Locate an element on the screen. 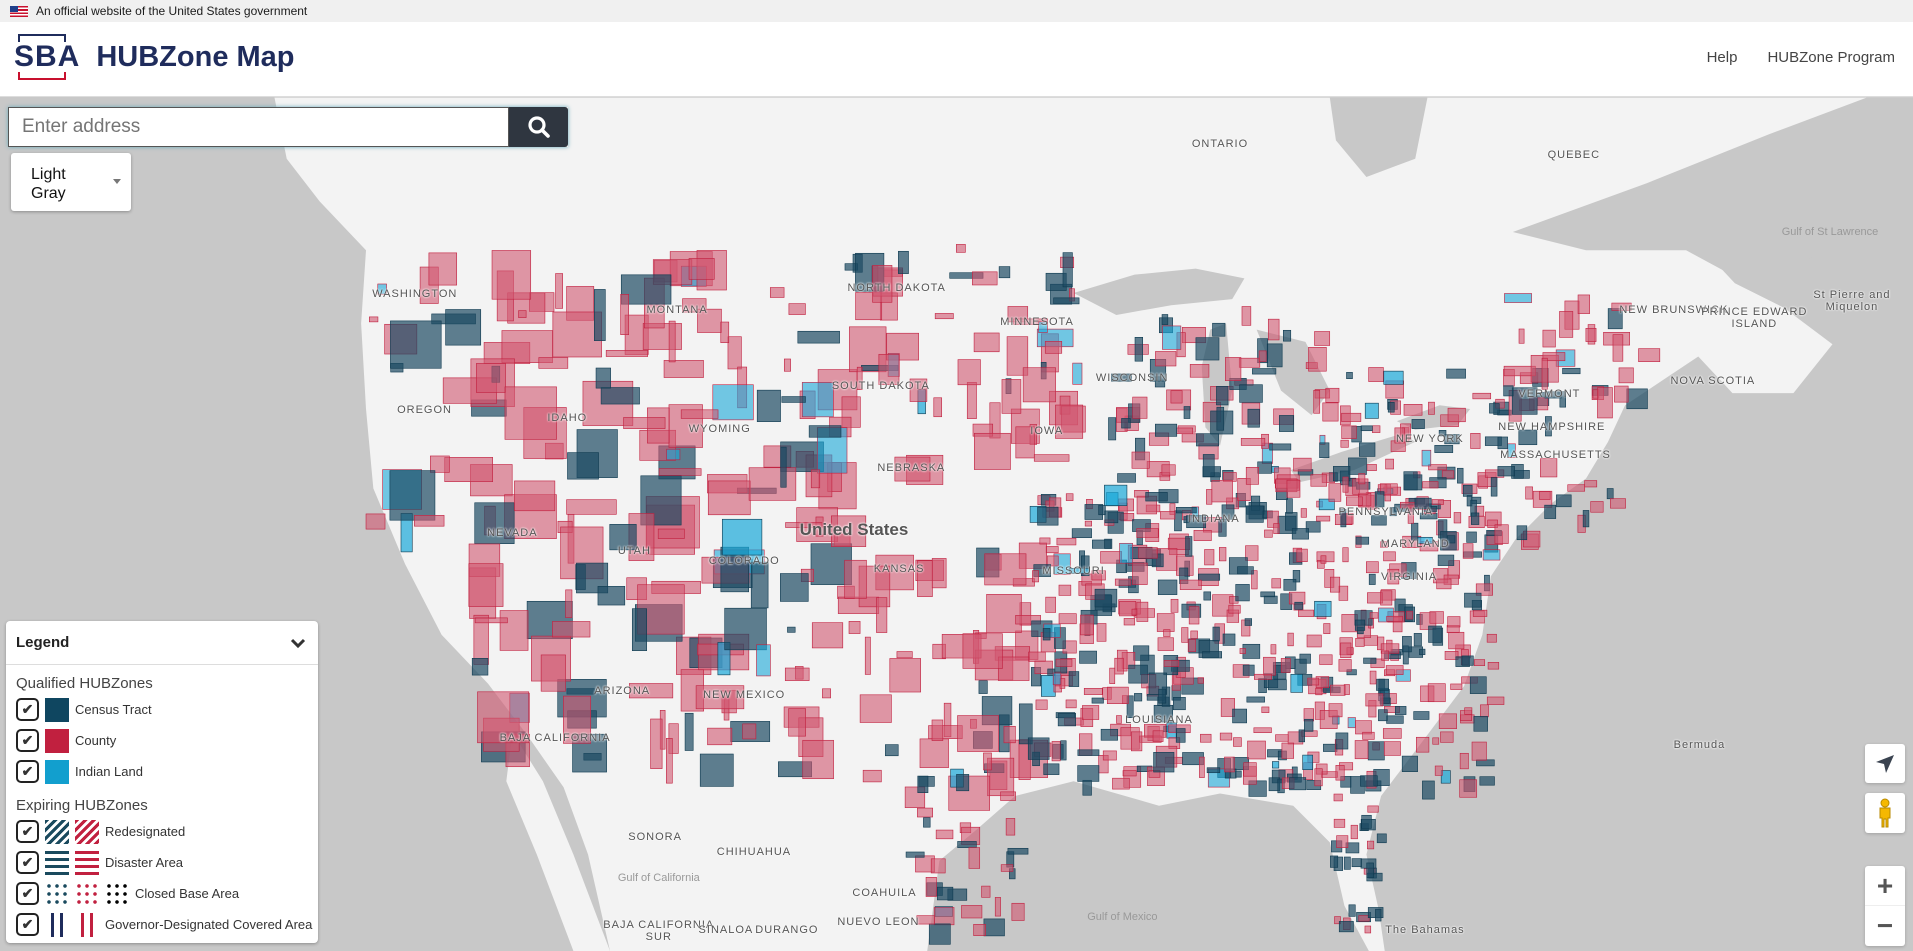 This screenshot has width=1913, height=951. basemap-select: Light Gray is located at coordinates (71, 182).